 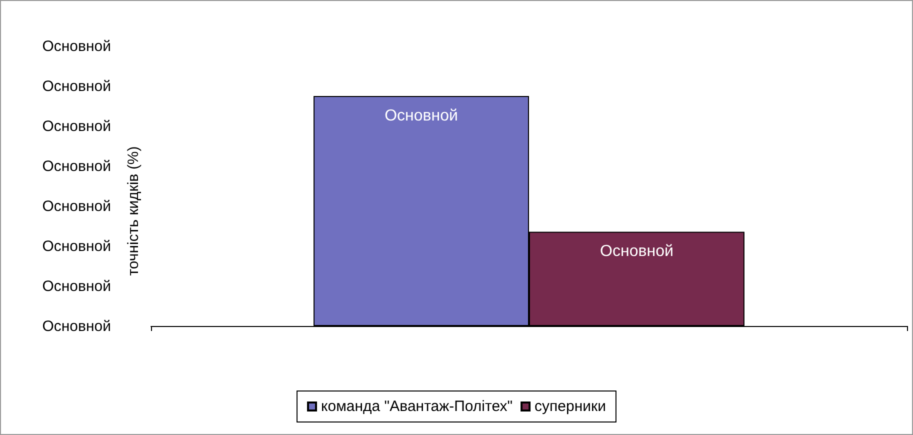 I want to click on legend-label: суперники, so click(x=570, y=406).